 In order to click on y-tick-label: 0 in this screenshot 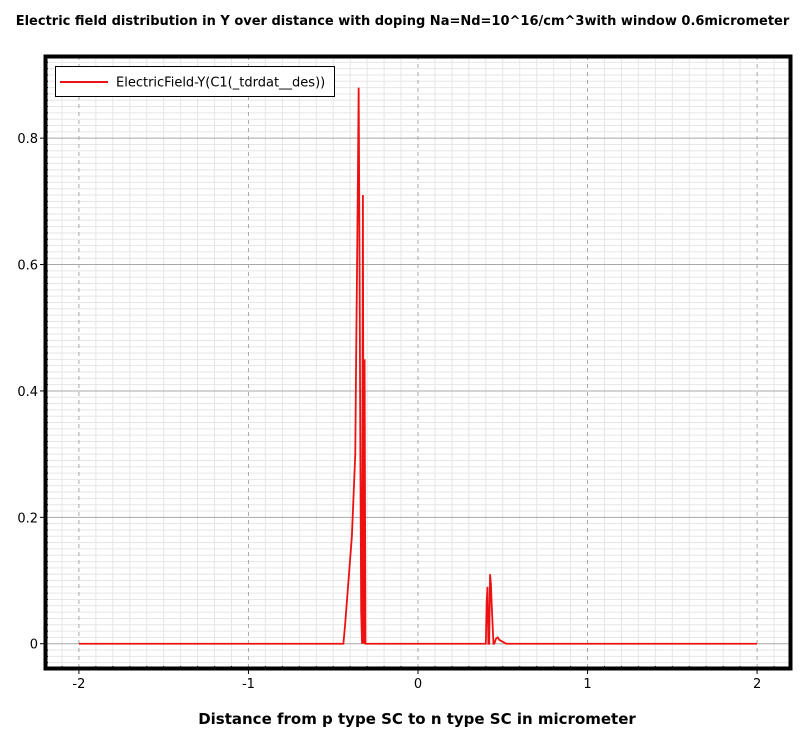, I will do `click(34, 645)`.